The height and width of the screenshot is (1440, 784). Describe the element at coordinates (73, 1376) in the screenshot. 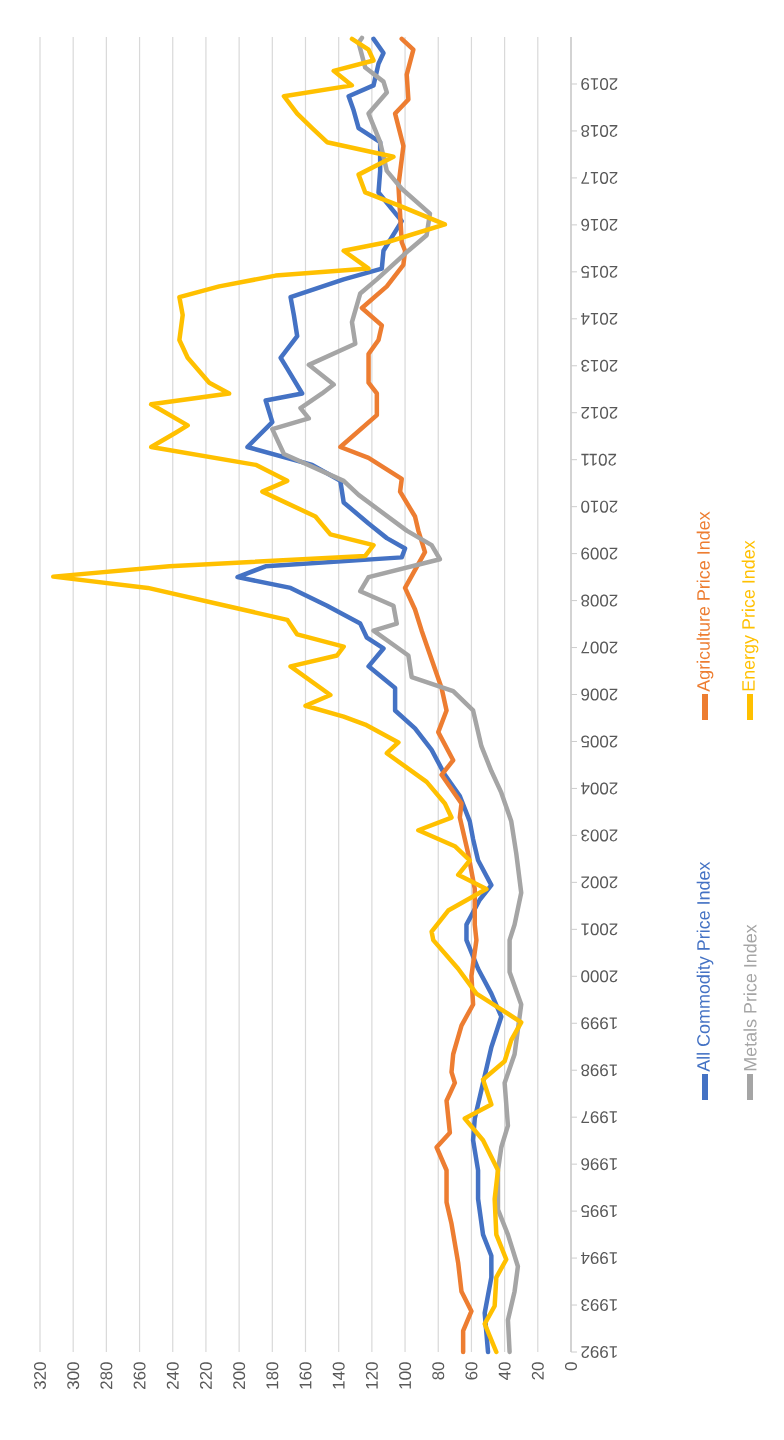

I see `x-tick-label: 300` at that location.